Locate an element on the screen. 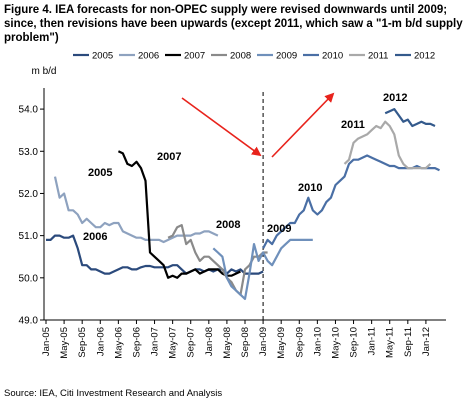 This screenshot has width=469, height=407. x-tick-label: May-06 is located at coordinates (118, 343).